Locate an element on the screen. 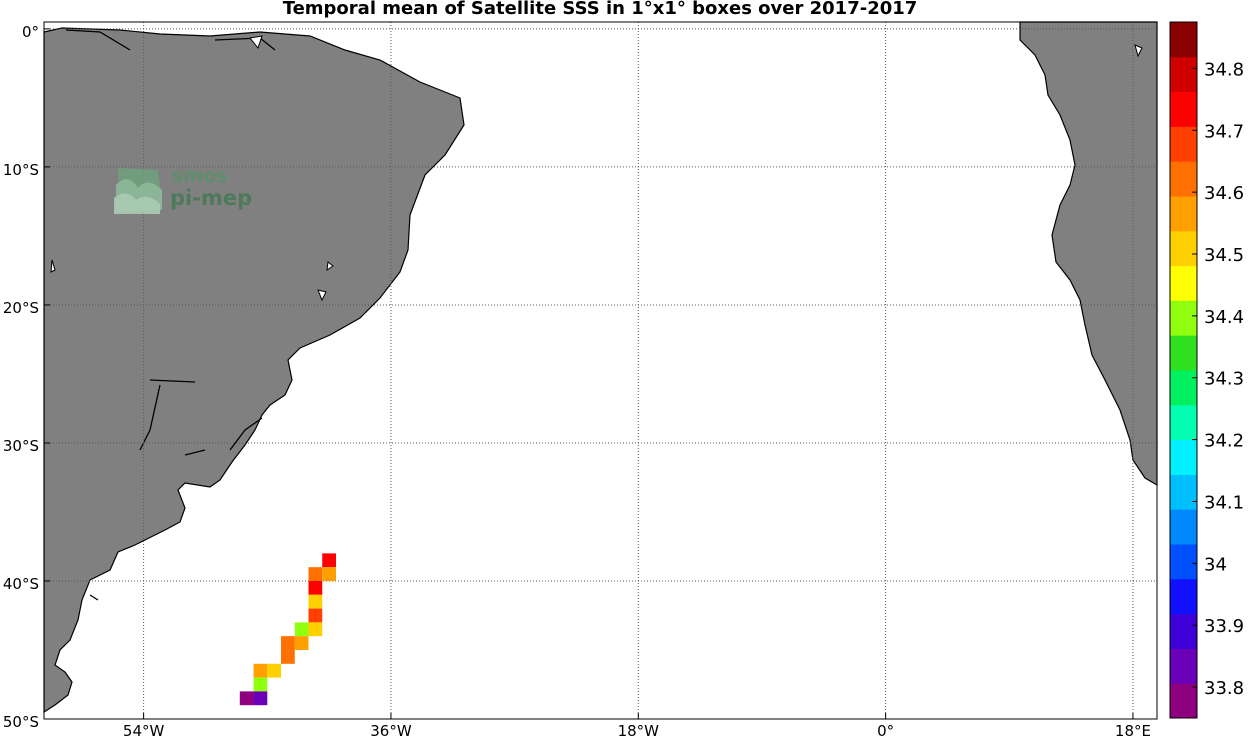 This screenshot has width=1248, height=739. lon-tick-label: 54°W is located at coordinates (144, 730).